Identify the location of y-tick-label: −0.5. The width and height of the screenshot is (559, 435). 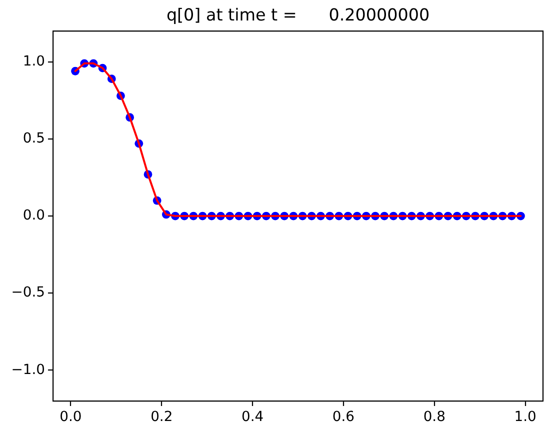
(28, 292).